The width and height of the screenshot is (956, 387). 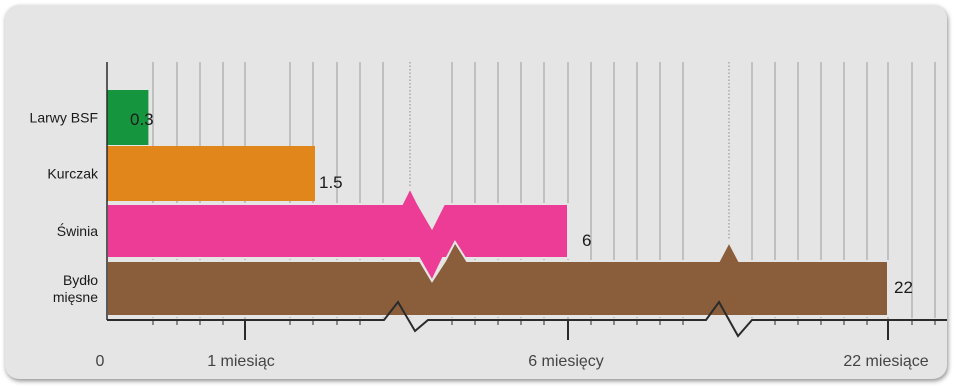 What do you see at coordinates (331, 182) in the screenshot?
I see `value-label: 1.5` at bounding box center [331, 182].